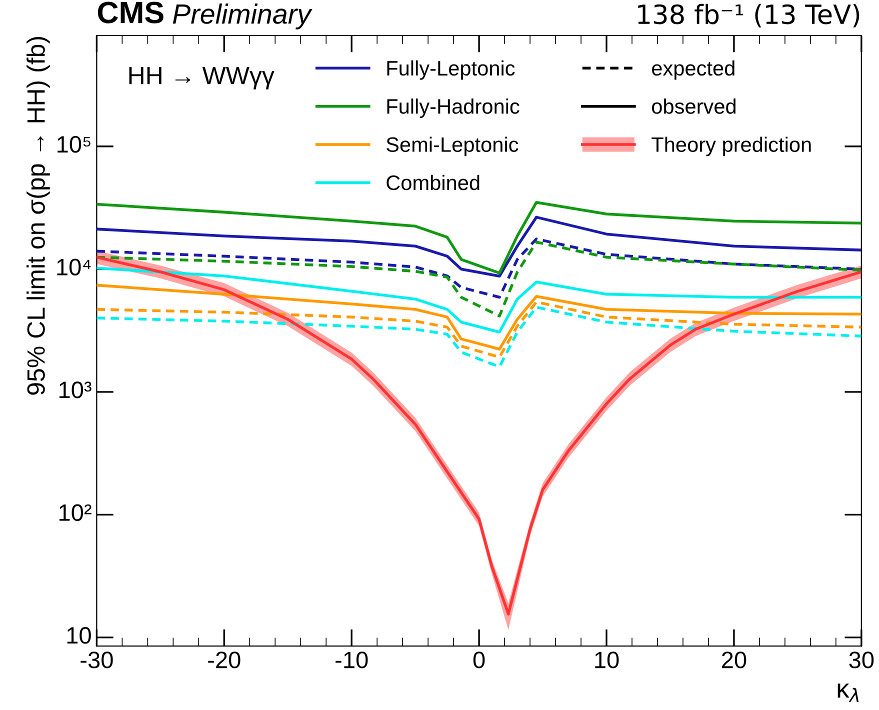 The image size is (879, 710). Describe the element at coordinates (242, 17) in the screenshot. I see `chart-subtitle: Preliminary` at that location.